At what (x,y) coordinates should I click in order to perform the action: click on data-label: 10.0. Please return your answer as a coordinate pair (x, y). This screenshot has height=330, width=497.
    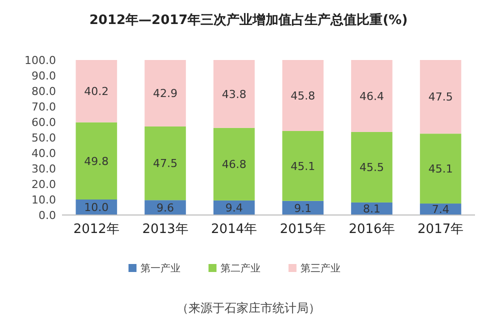
    Looking at the image, I should click on (96, 207).